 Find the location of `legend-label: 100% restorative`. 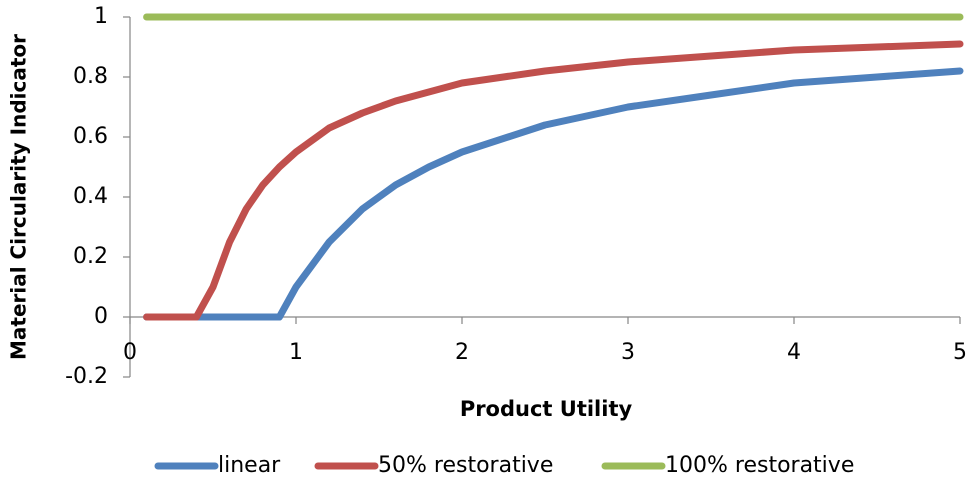

legend-label: 100% restorative is located at coordinates (759, 465).